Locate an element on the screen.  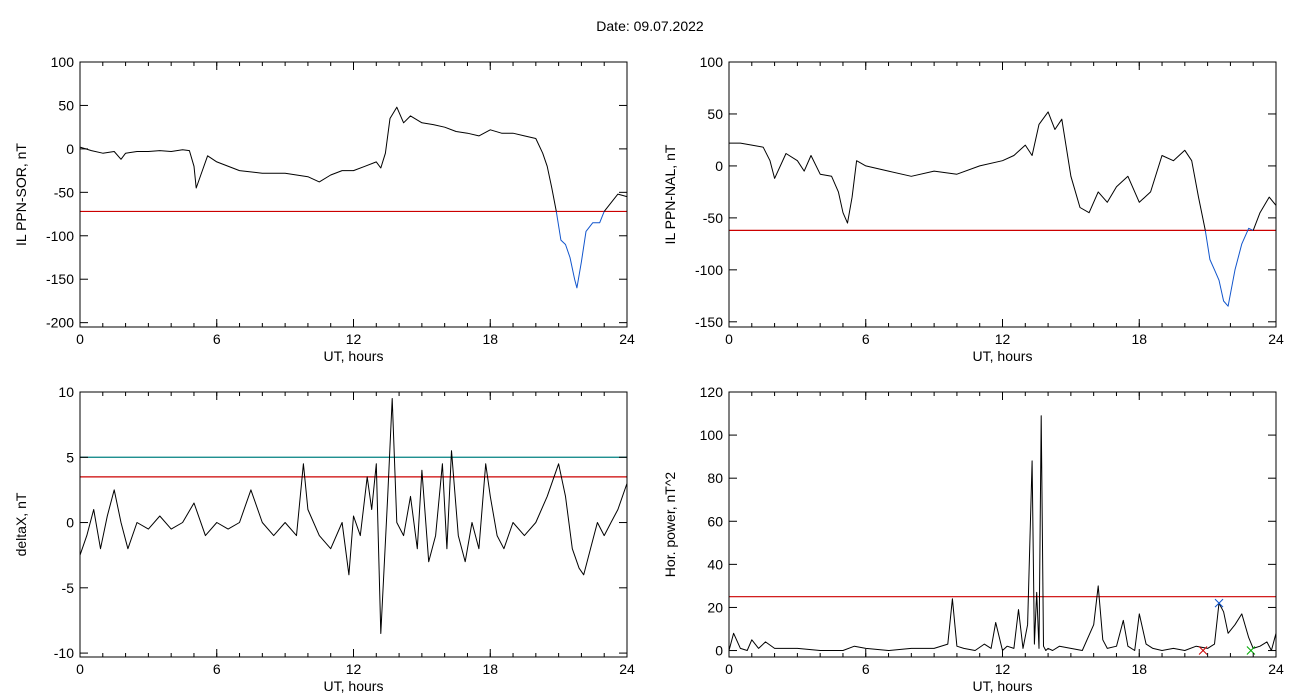
y-tick-label: 80 is located at coordinates (715, 478).